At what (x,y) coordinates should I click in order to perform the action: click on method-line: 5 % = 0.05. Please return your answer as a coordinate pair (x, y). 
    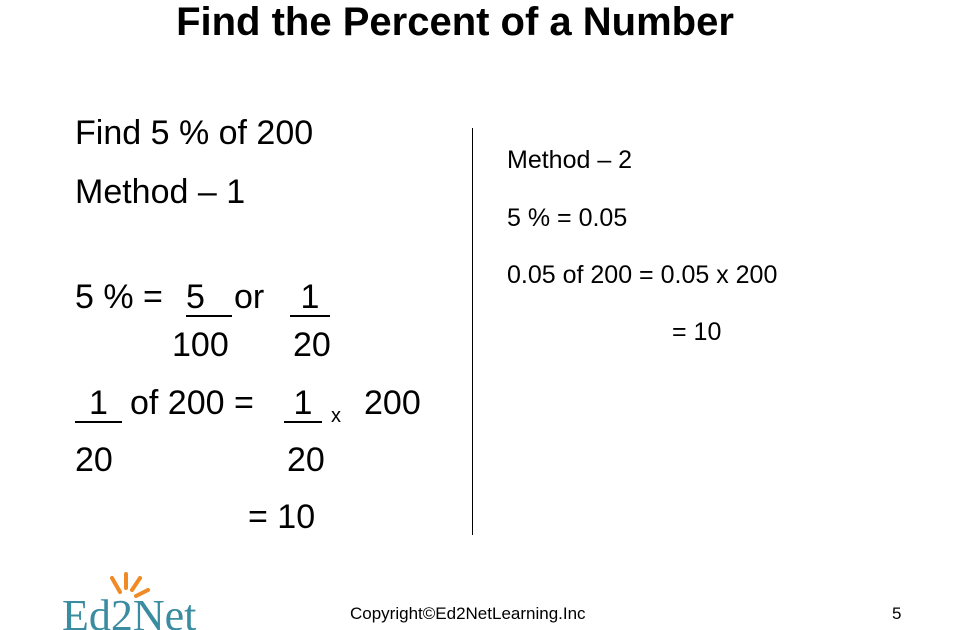
    Looking at the image, I should click on (567, 218).